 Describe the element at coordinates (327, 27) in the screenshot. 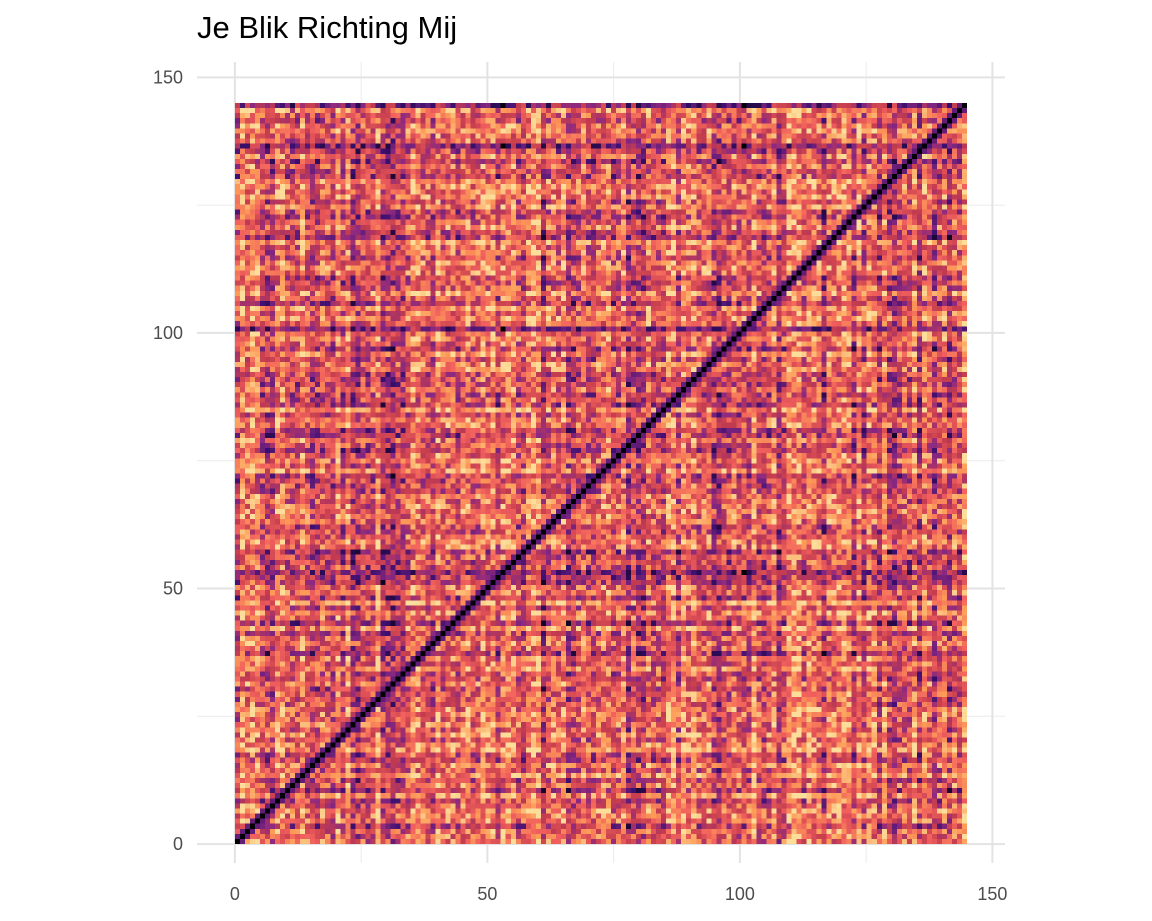

I see `chart-title: Je Blik Richting Mij` at that location.